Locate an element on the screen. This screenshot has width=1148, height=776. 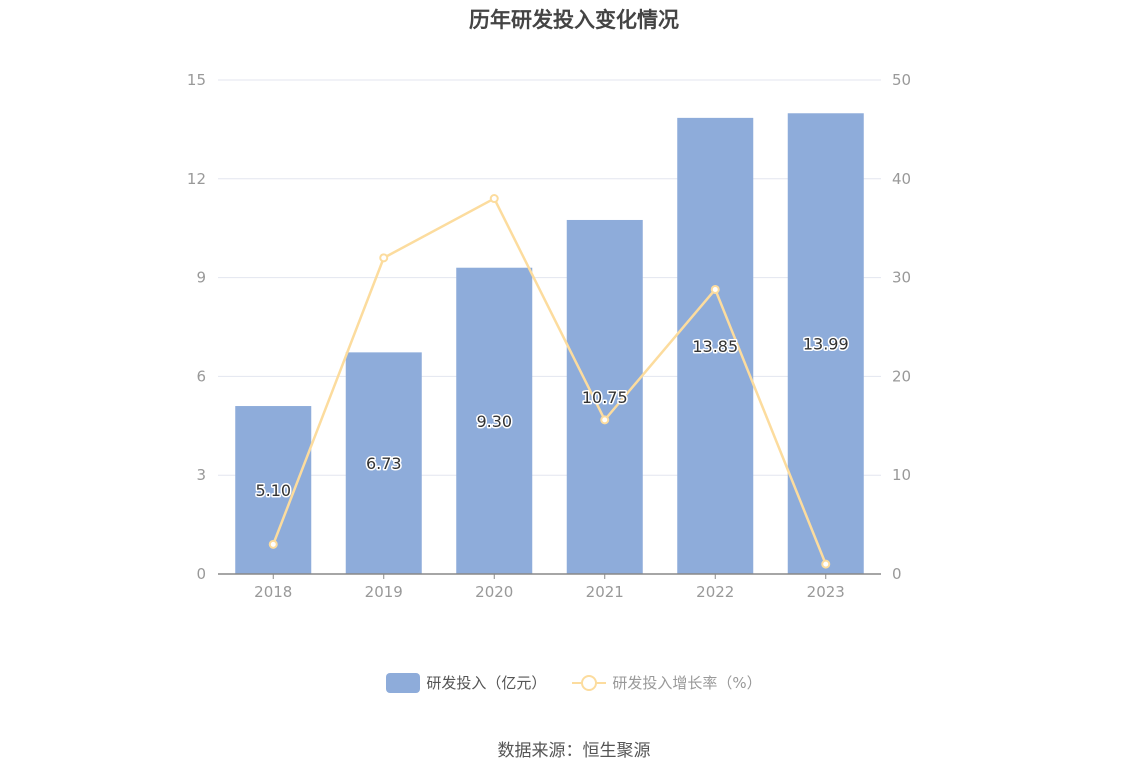
bar-value-label: 13.99 is located at coordinates (826, 344).